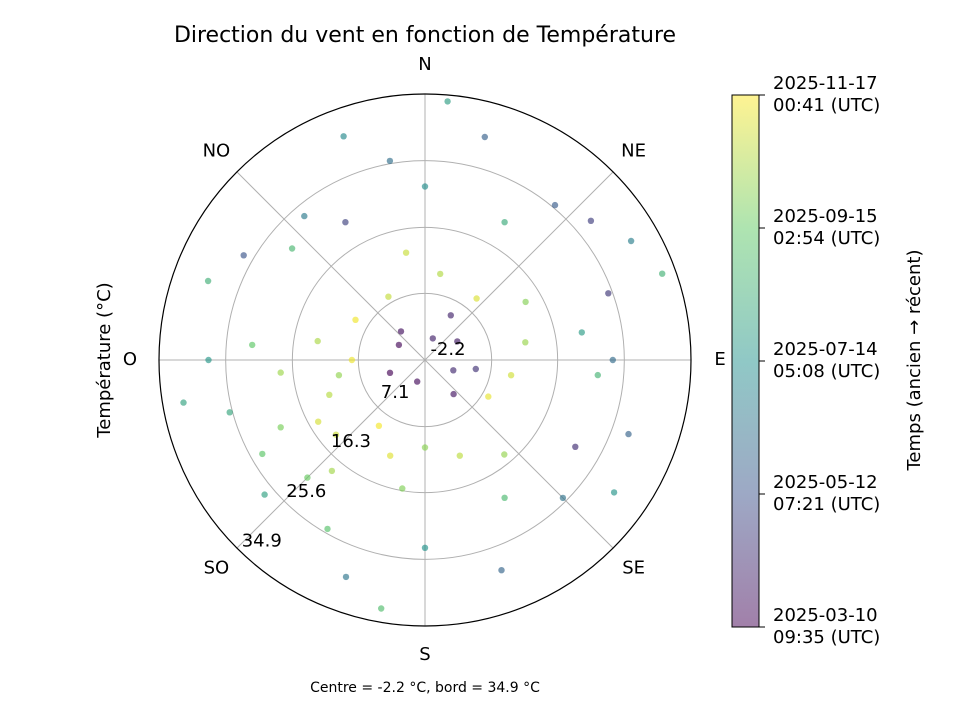  What do you see at coordinates (351, 441) in the screenshot?
I see `r-tick-label: 16.3` at bounding box center [351, 441].